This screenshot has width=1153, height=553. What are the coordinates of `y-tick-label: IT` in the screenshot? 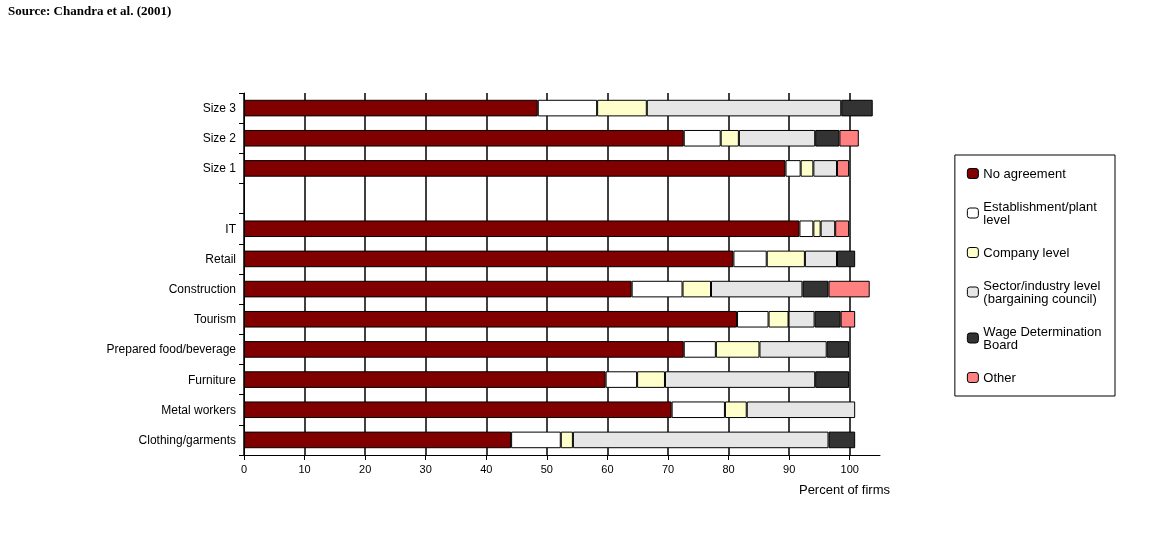 It's located at (231, 228).